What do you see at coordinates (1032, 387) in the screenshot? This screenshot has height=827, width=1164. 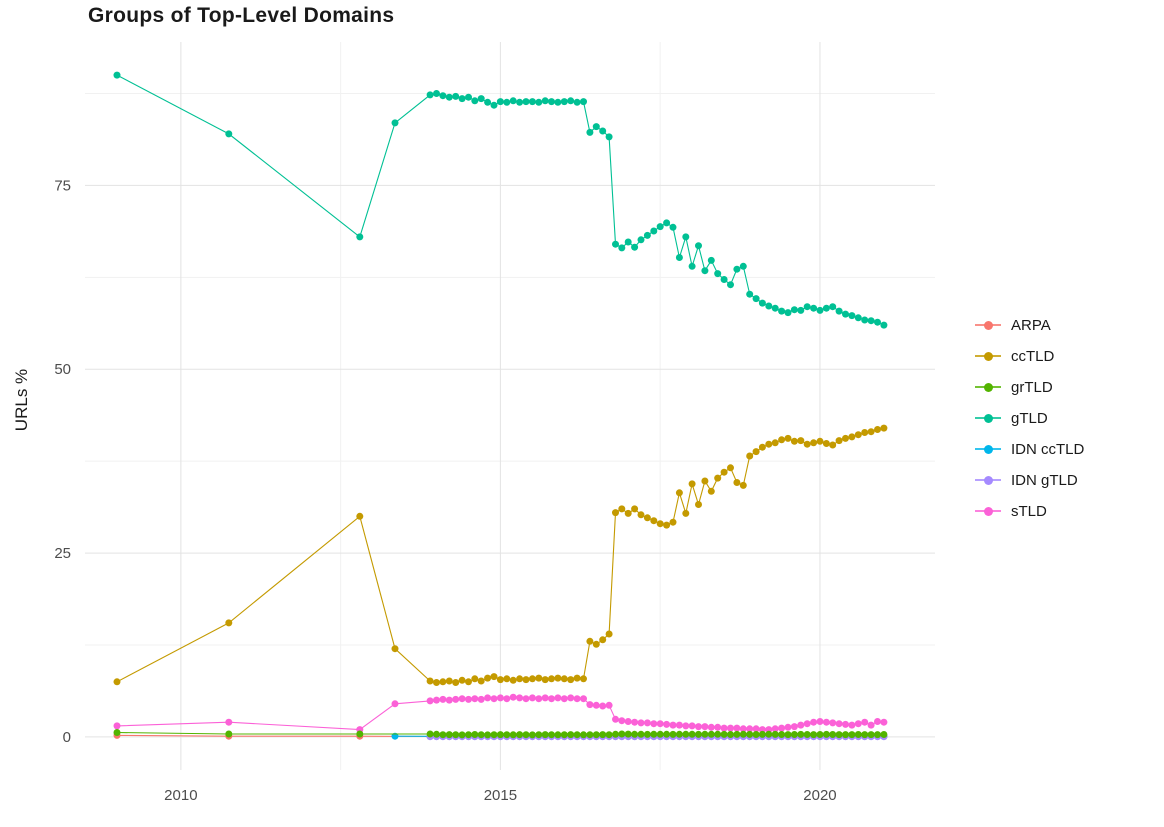 I see `legend-label: grTLD` at bounding box center [1032, 387].